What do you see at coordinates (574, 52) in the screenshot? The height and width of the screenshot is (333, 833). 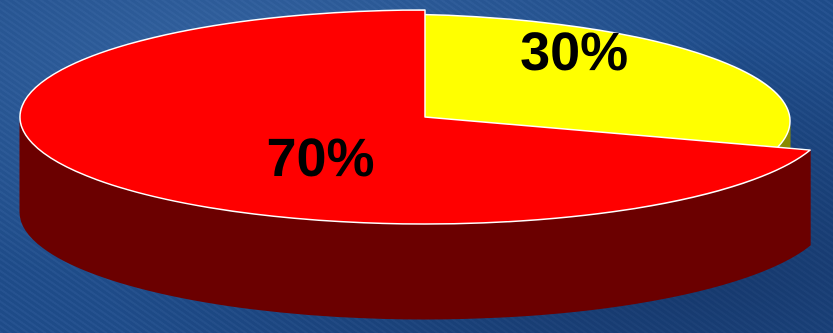 I see `pie-label-30: 30%` at bounding box center [574, 52].